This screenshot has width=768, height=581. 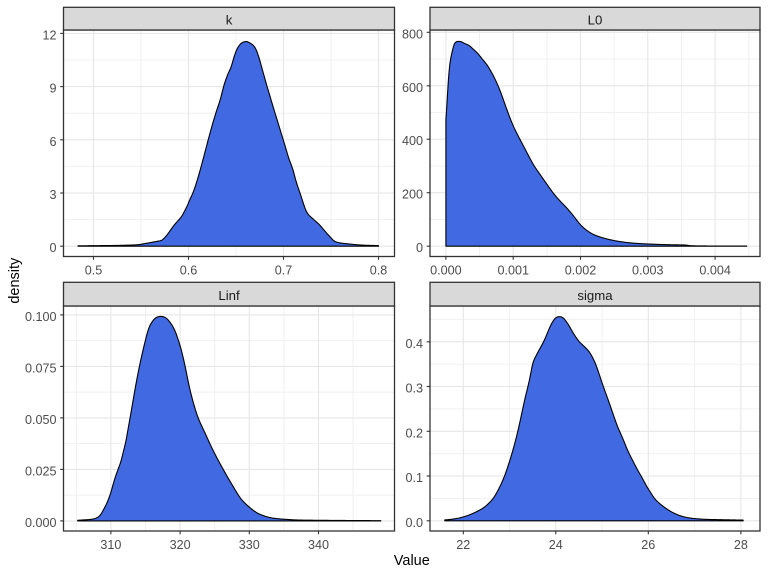 What do you see at coordinates (648, 545) in the screenshot?
I see `svg-text: 26` at bounding box center [648, 545].